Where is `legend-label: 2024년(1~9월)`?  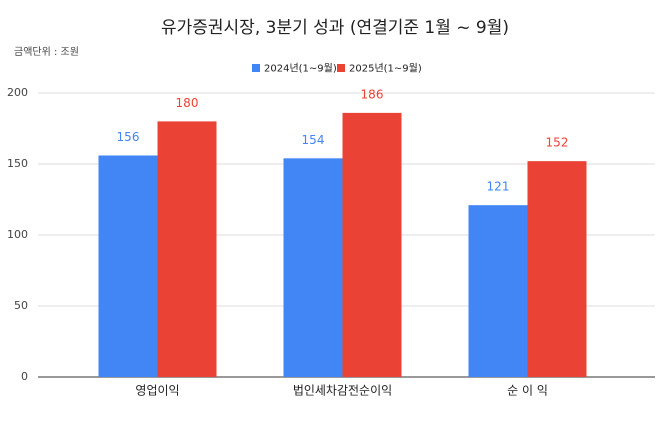
legend-label: 2024년(1~9월) is located at coordinates (300, 69).